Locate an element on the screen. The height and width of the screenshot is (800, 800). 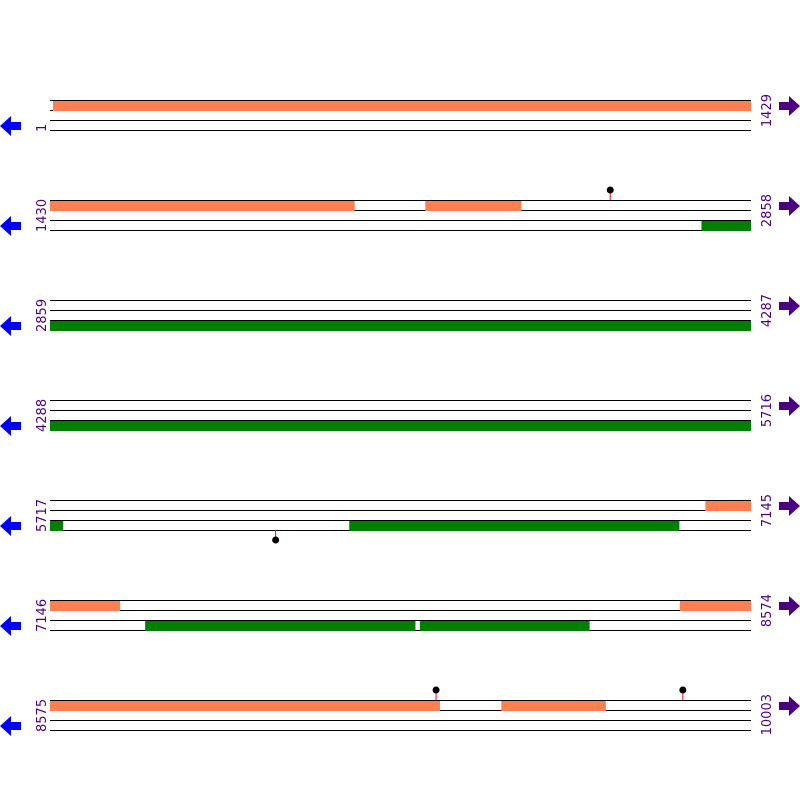
end-position-label: 4287 is located at coordinates (767, 310).